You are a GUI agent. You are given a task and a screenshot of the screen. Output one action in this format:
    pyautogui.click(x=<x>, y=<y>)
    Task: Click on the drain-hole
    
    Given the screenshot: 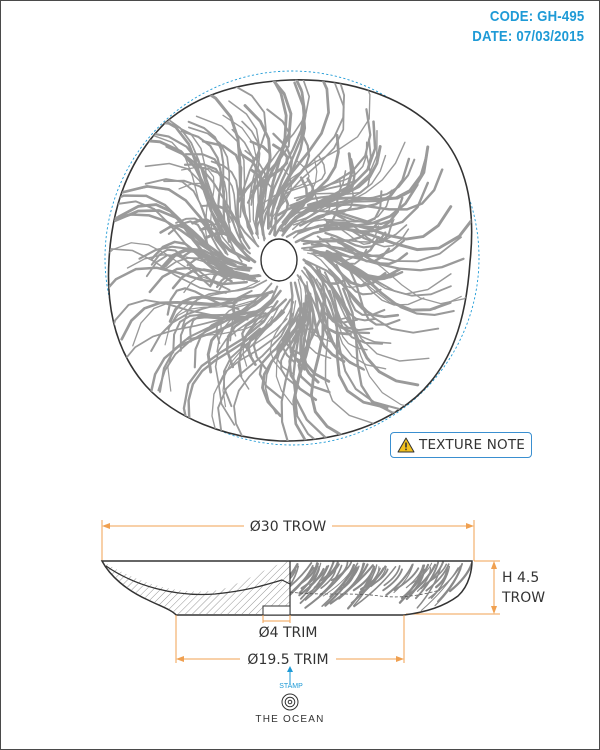 What is the action you would take?
    pyautogui.click(x=279, y=260)
    